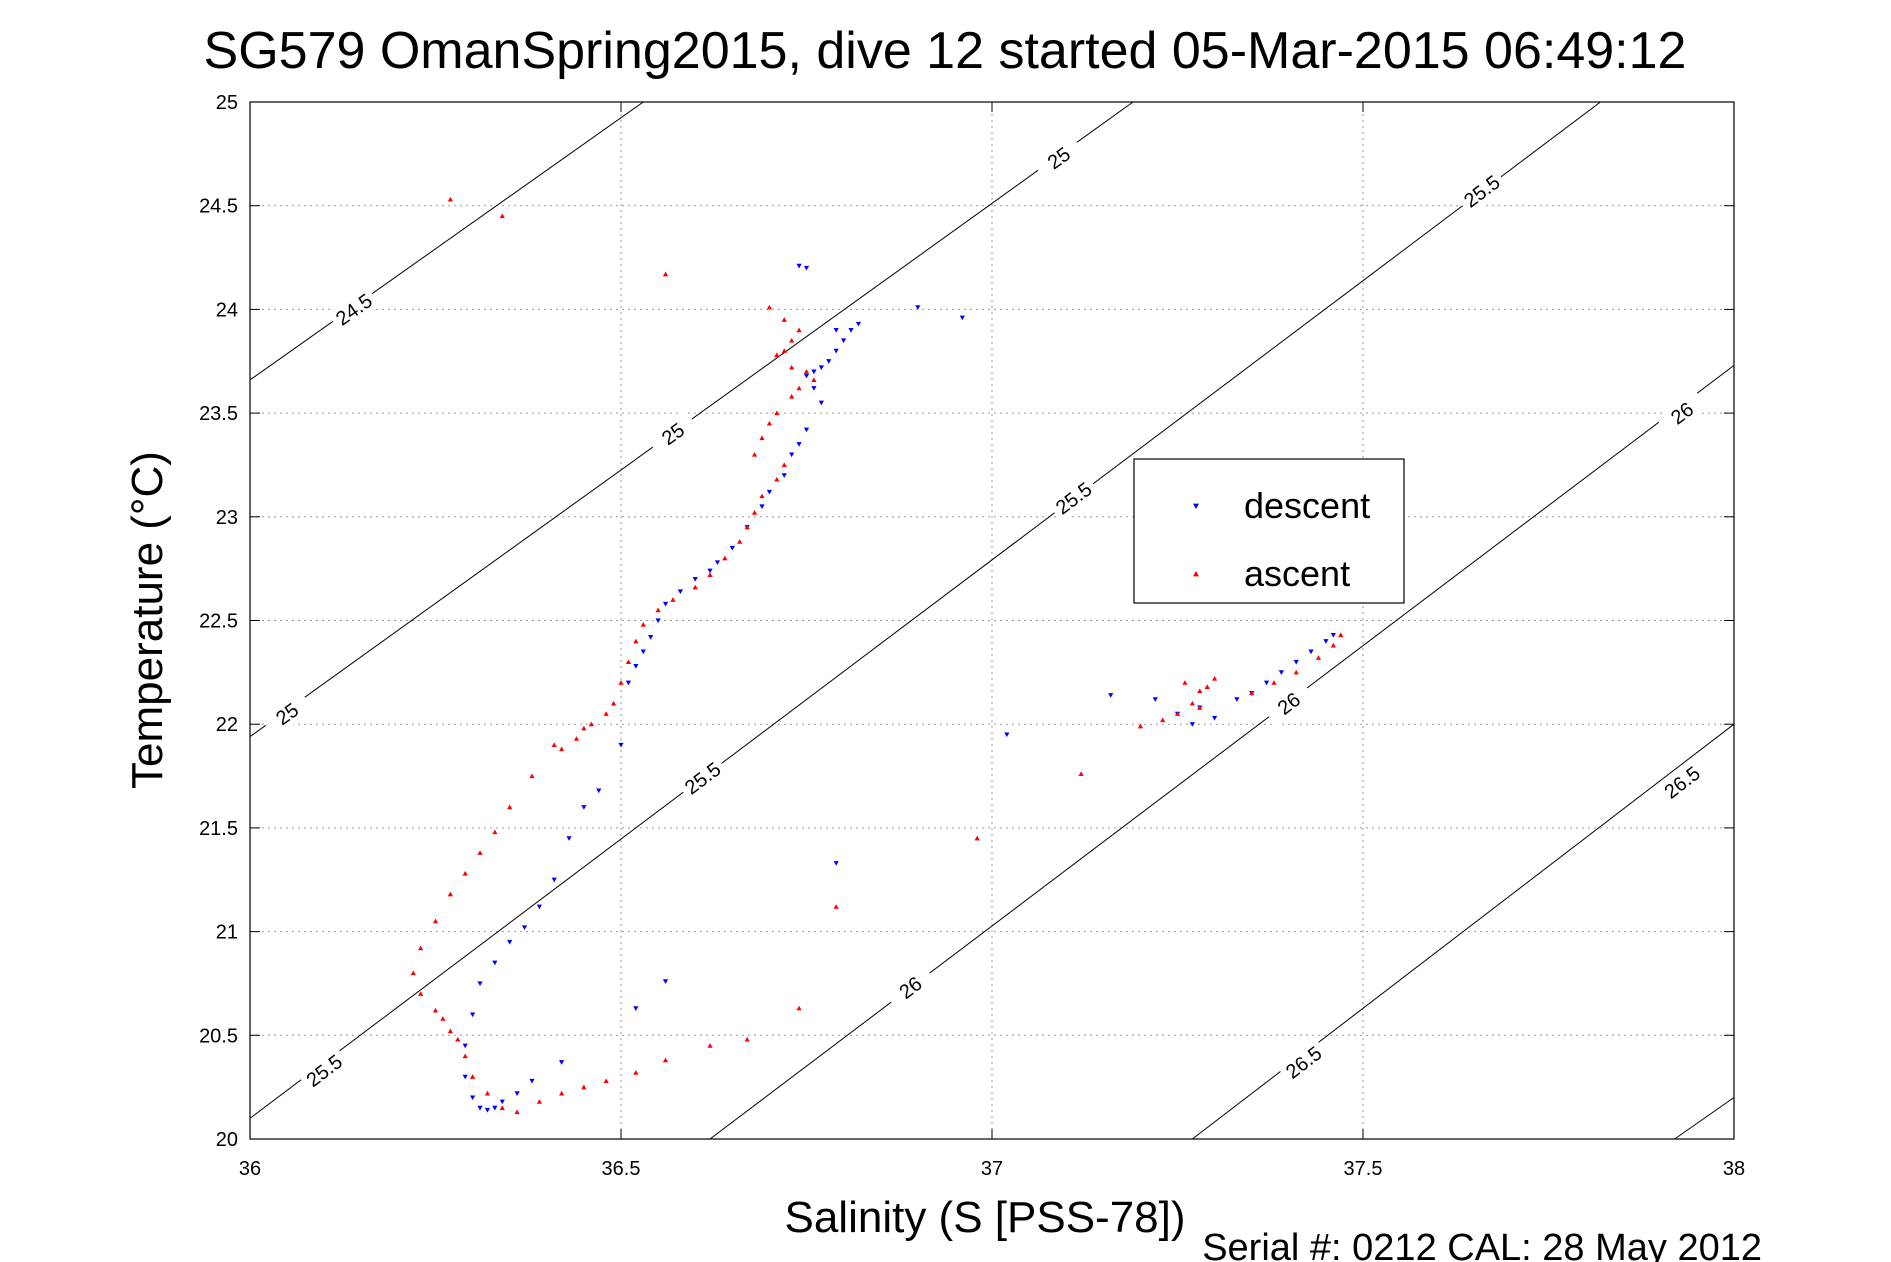 This screenshot has width=1891, height=1262. I want to click on legend-ascent-label: ascent, so click(1297, 573).